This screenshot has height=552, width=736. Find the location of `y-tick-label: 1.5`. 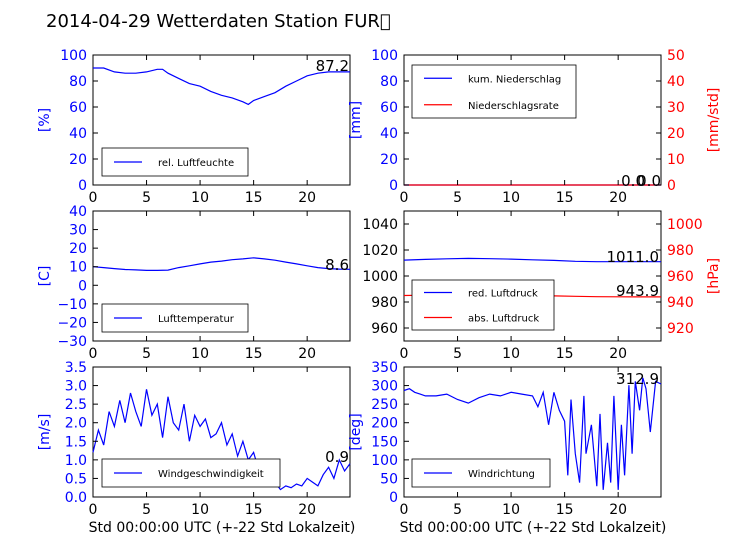

y-tick-label: 1.5 is located at coordinates (76, 442).